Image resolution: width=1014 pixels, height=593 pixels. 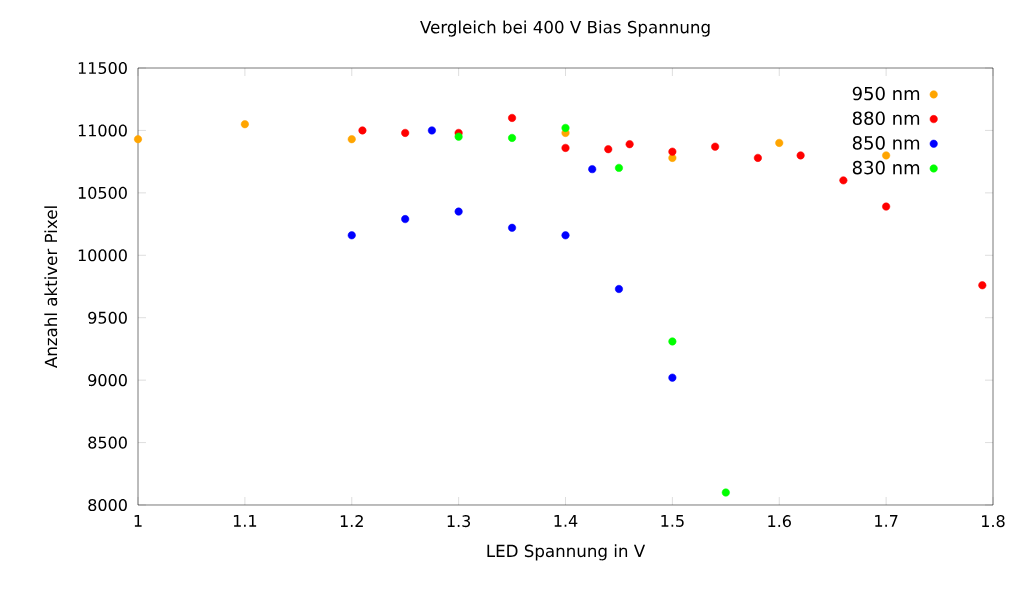 What do you see at coordinates (107, 317) in the screenshot?
I see `y-tick-label: 9500` at bounding box center [107, 317].